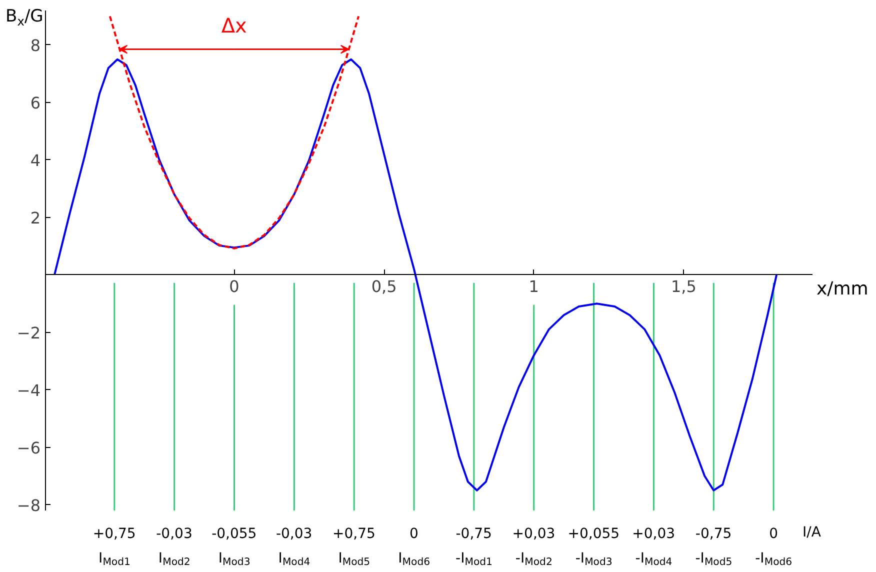 The width and height of the screenshot is (876, 572). What do you see at coordinates (234, 286) in the screenshot?
I see `x-tick-label: 0` at bounding box center [234, 286].